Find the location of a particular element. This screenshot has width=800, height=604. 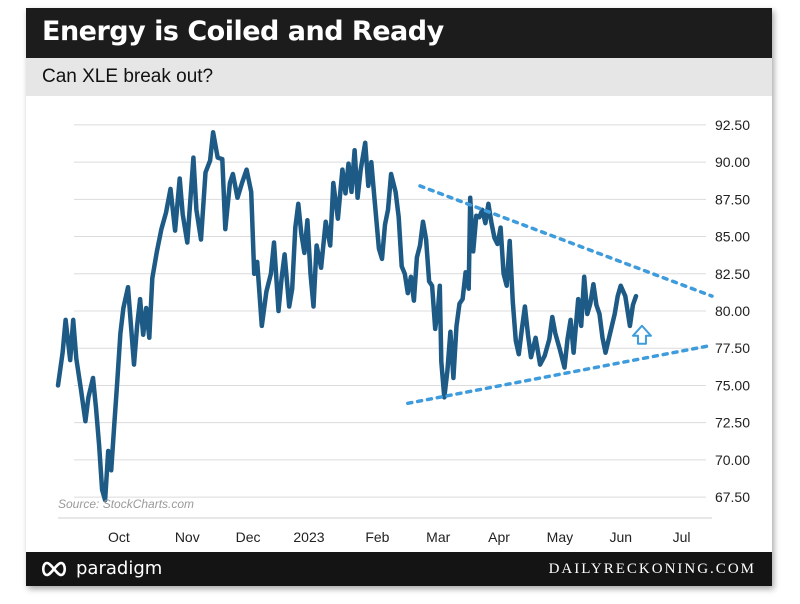

chart-title: Energy is Coiled and Ready is located at coordinates (243, 31).